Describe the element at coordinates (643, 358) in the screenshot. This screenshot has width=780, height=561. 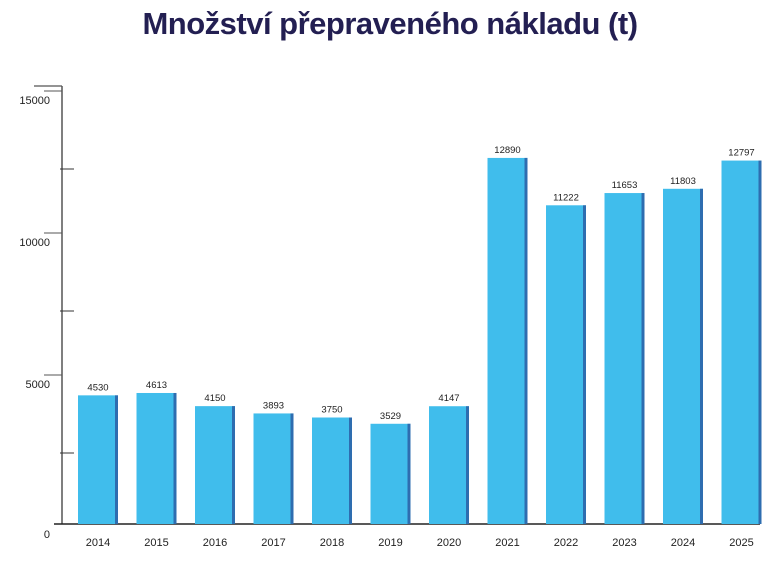
I see `bar-edge-2023` at that location.